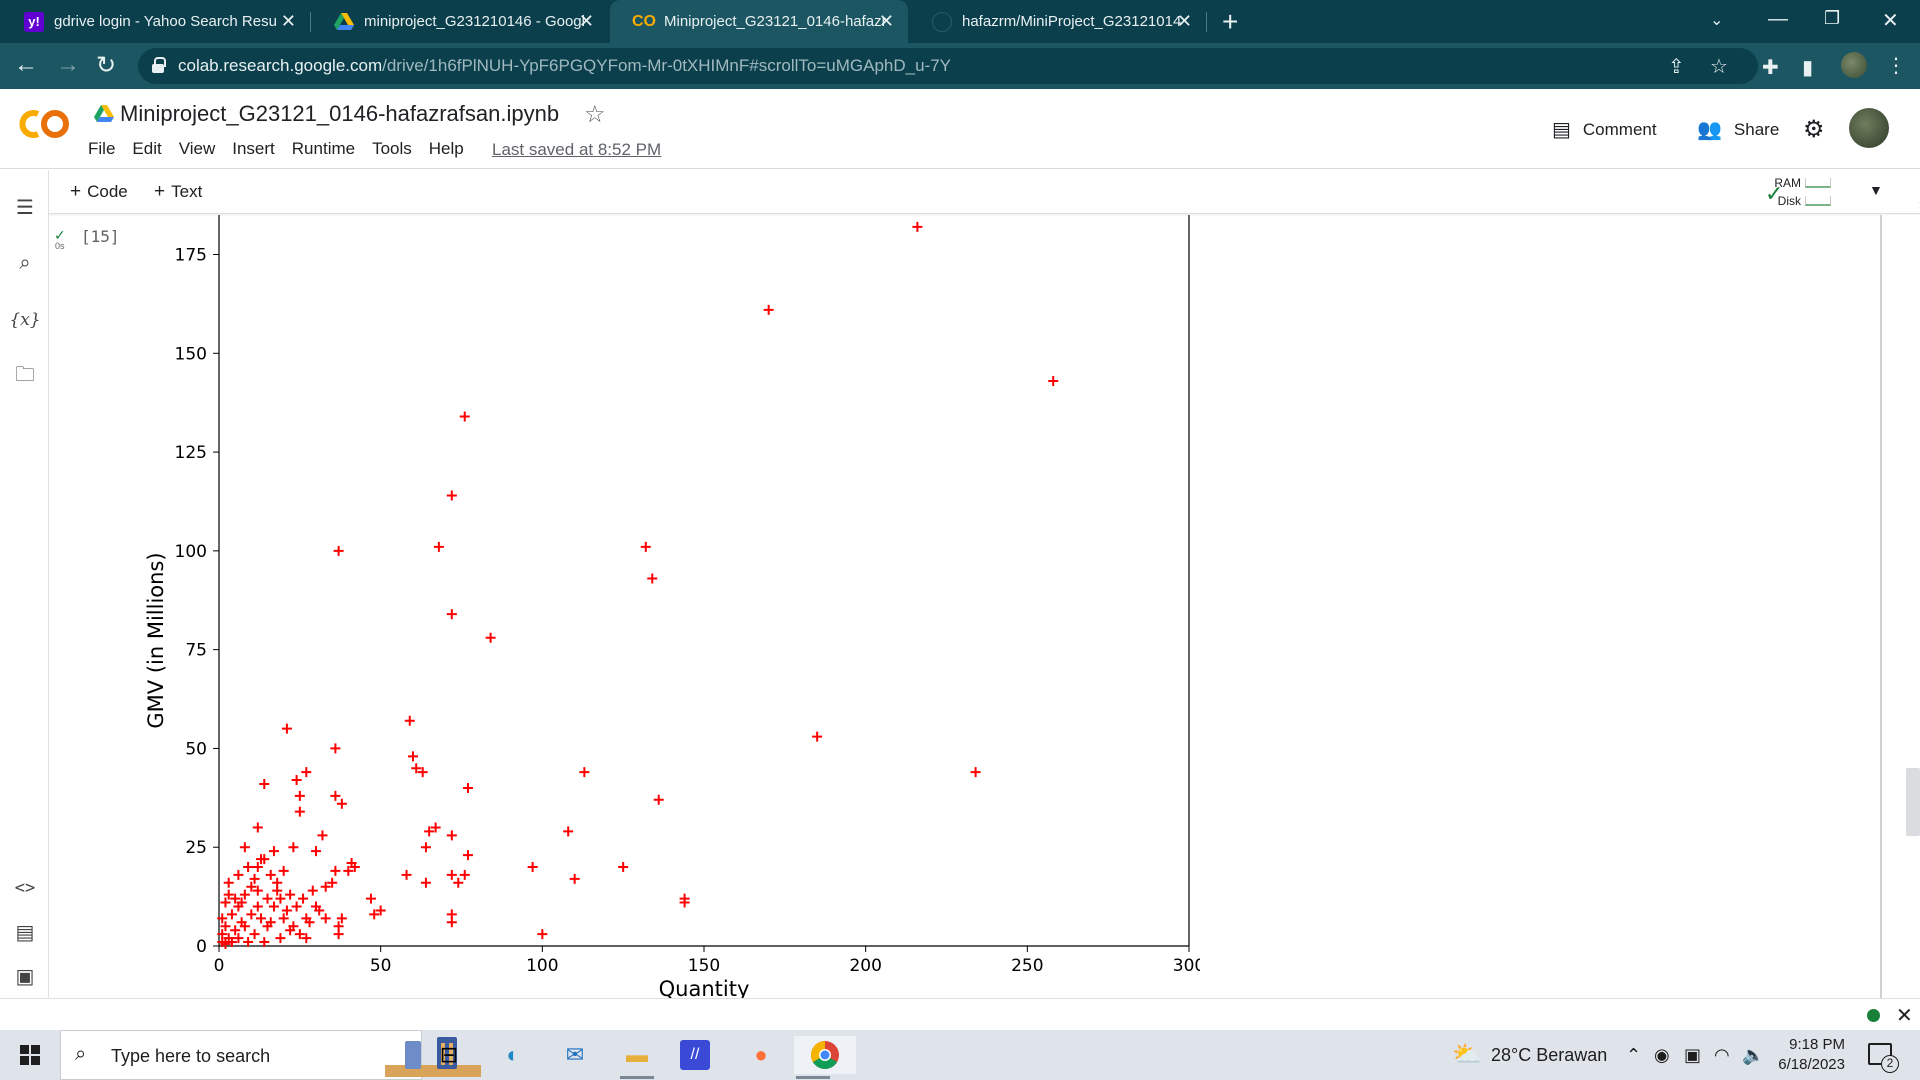  What do you see at coordinates (1561, 130) in the screenshot?
I see `comment-icon: ▤` at bounding box center [1561, 130].